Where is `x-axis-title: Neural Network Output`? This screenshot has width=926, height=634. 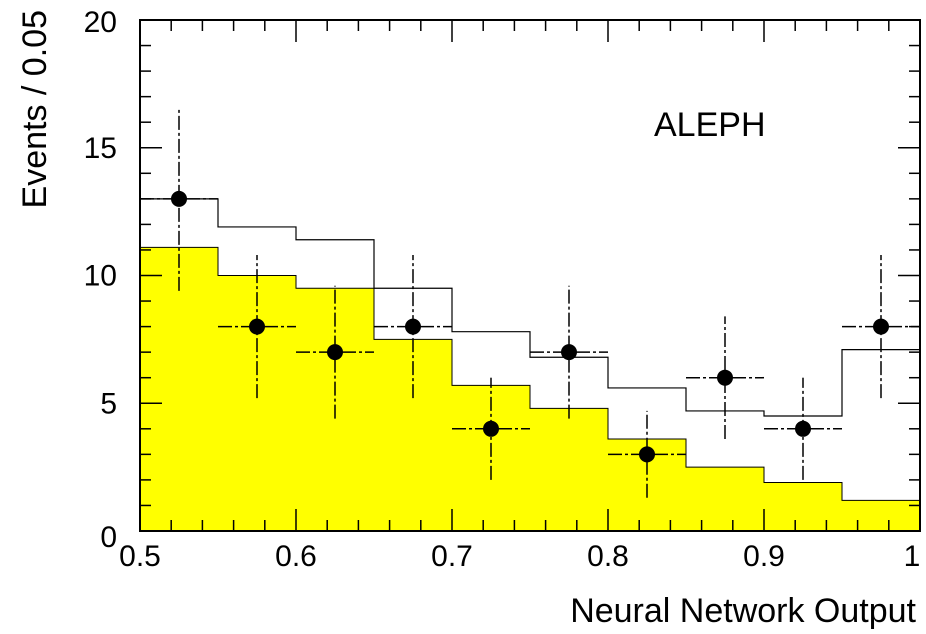 x-axis-title: Neural Network Output is located at coordinates (743, 611).